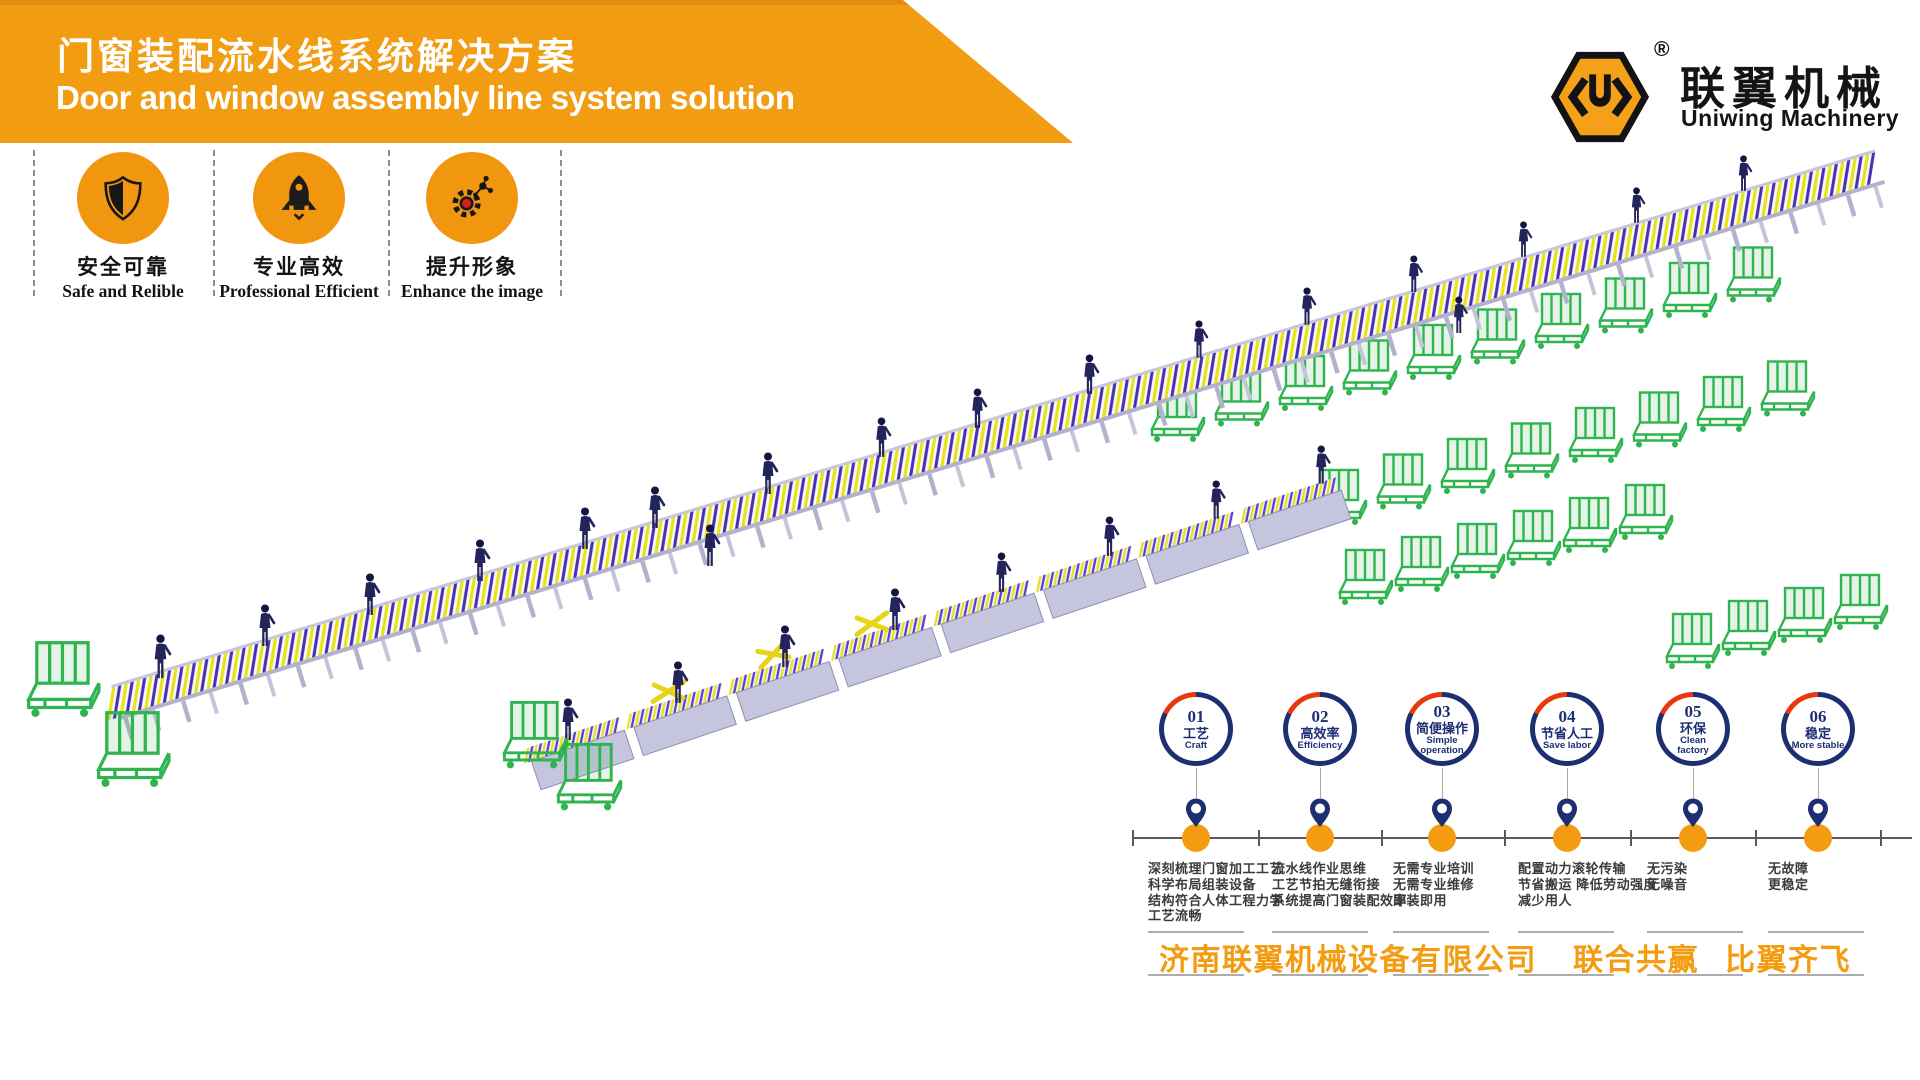 The image size is (1920, 1080). I want to click on brand-name-en: Uniwing Machinery, so click(1790, 118).